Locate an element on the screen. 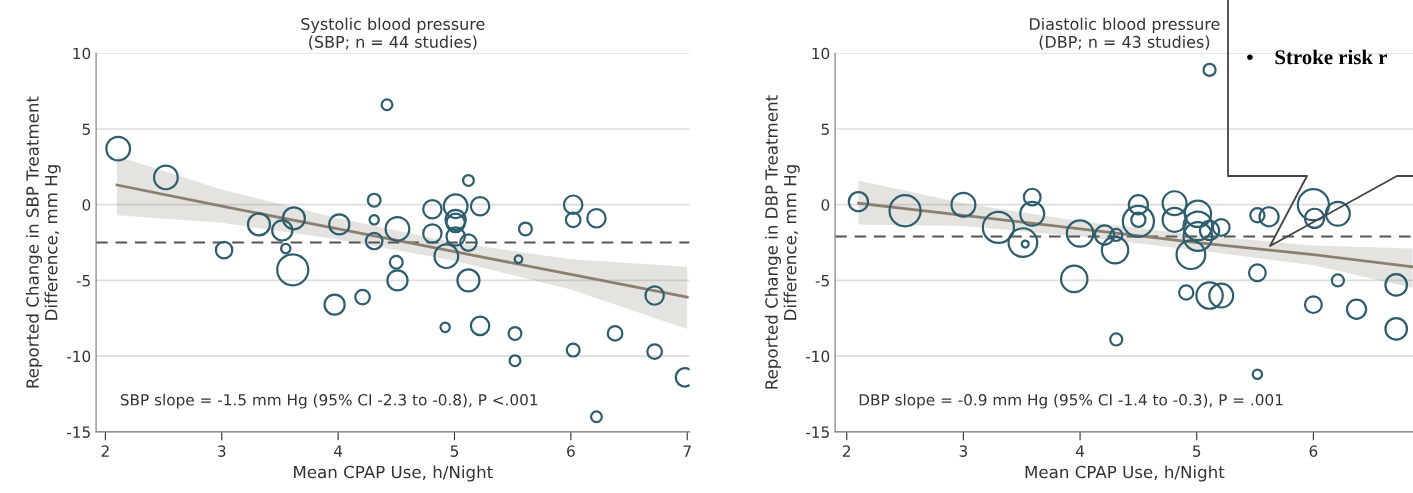 The image size is (1413, 493). chart-title: Systolic blood pressure (SBP; n = 44 studies) is located at coordinates (393, 33).